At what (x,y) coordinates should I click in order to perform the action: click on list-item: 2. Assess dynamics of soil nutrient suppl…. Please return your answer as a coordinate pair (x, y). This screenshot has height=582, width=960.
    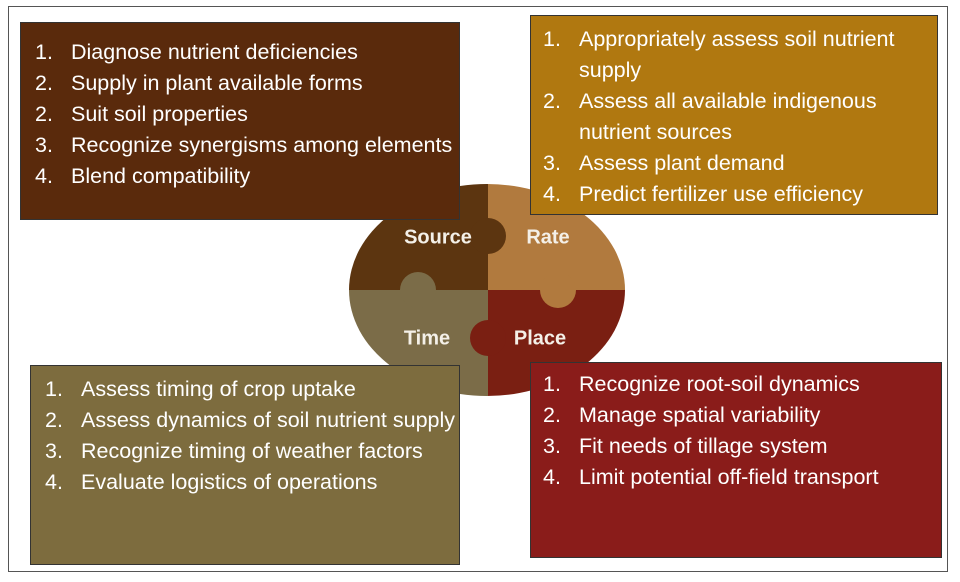
    Looking at the image, I should click on (252, 420).